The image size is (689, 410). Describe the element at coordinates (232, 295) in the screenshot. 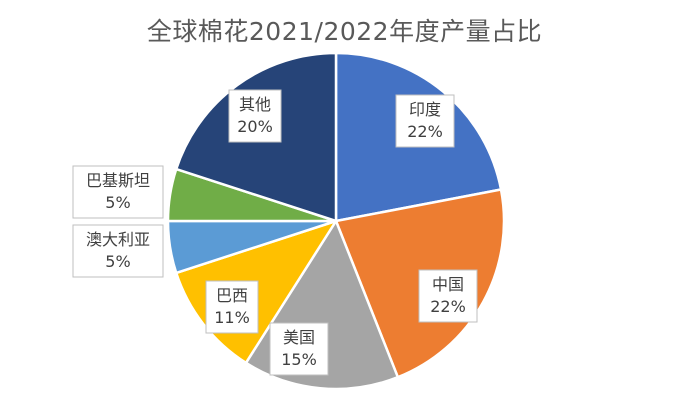

I see `data-label-category: 巴西` at that location.